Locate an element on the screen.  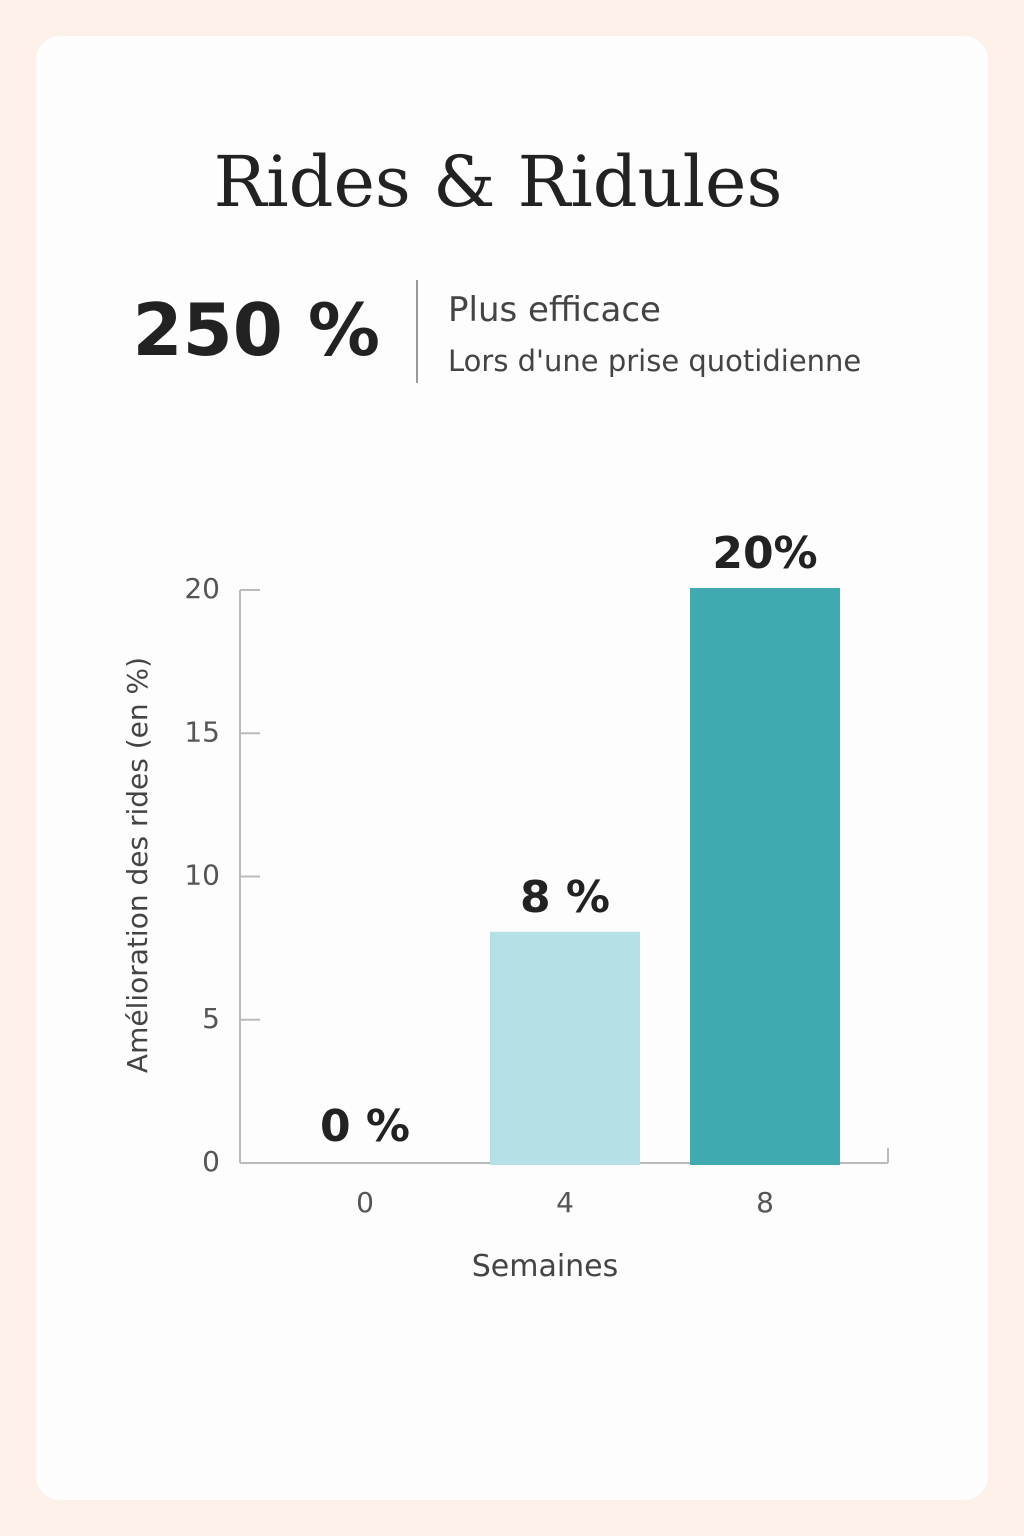
highlight-headline: Plus efficace is located at coordinates (554, 310).